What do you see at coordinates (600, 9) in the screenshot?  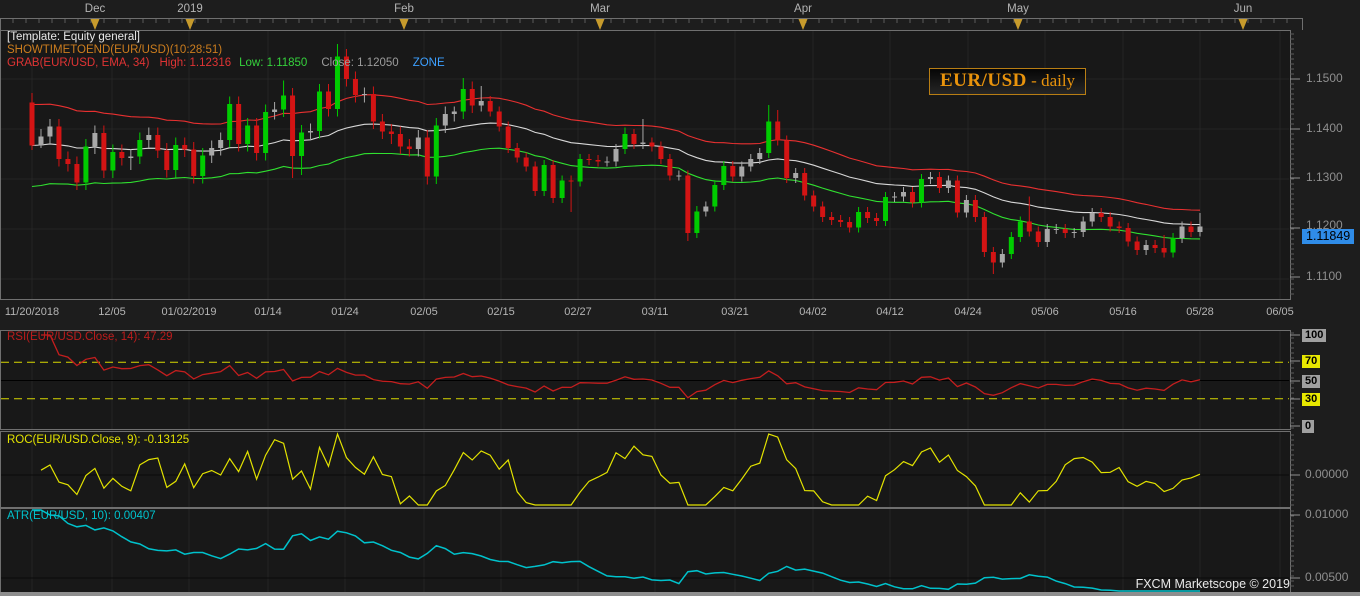 I see `month-label: Mar` at bounding box center [600, 9].